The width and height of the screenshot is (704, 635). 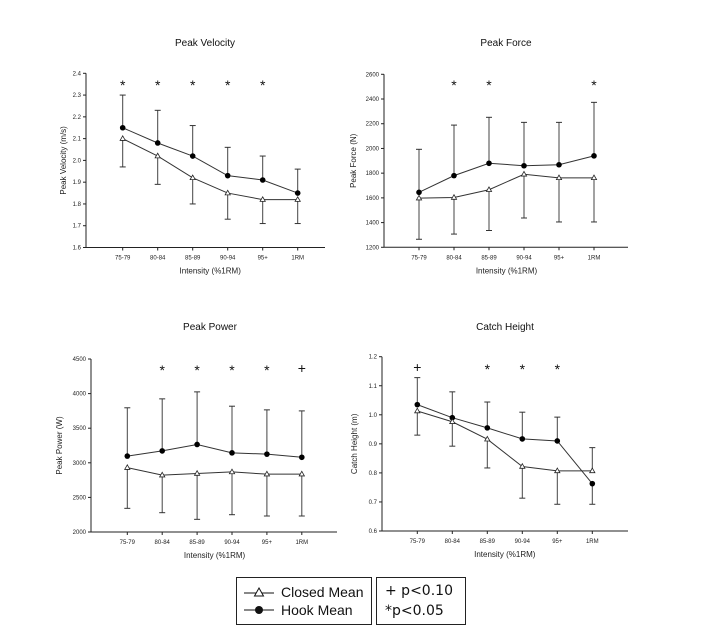 I want to click on y-tick-label: 0.6, so click(x=373, y=532).